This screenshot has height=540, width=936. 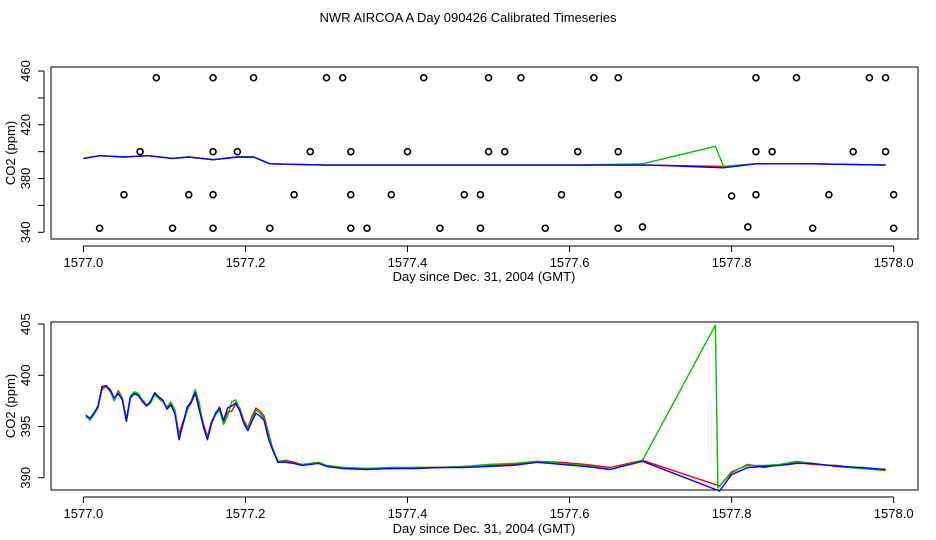 I want to click on top-series, so click(x=484, y=157).